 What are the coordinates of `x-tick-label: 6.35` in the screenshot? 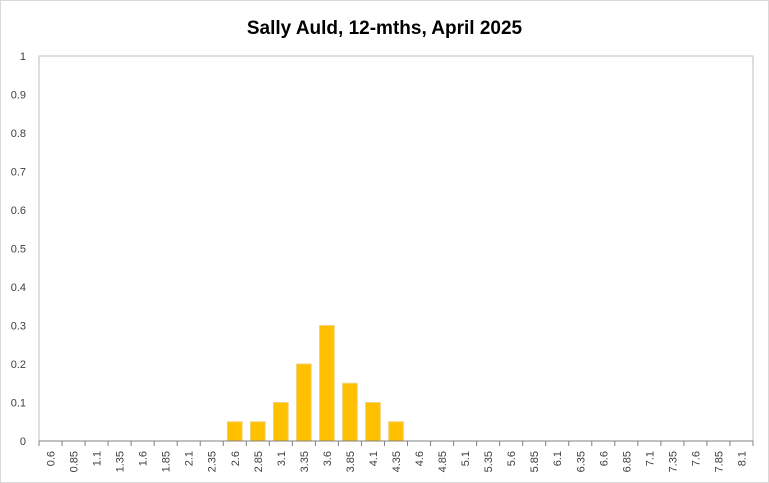 It's located at (581, 461).